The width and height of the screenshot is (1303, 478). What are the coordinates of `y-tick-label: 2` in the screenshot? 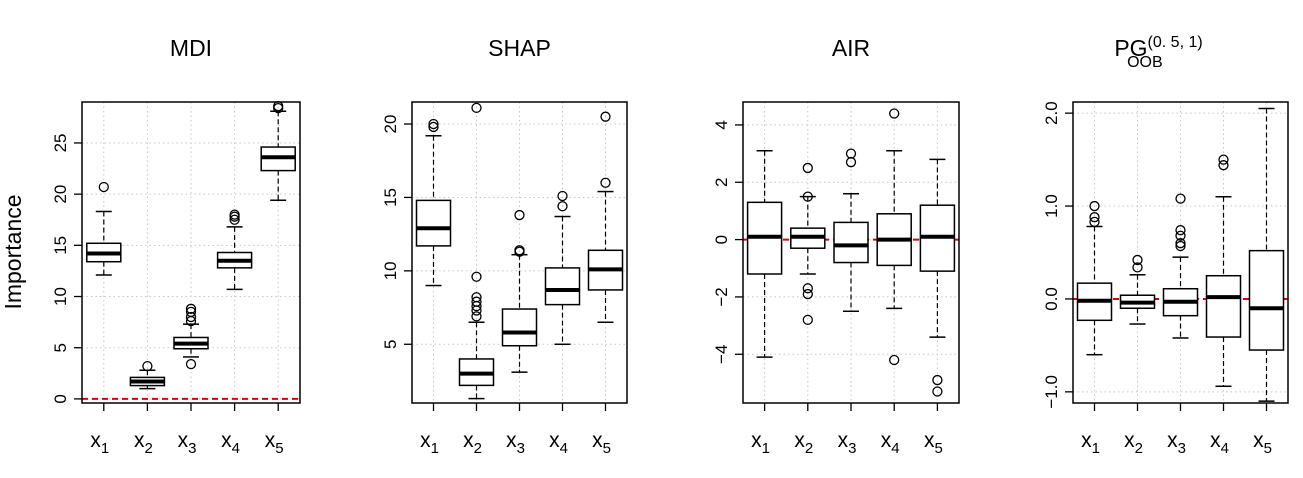 It's located at (721, 182).